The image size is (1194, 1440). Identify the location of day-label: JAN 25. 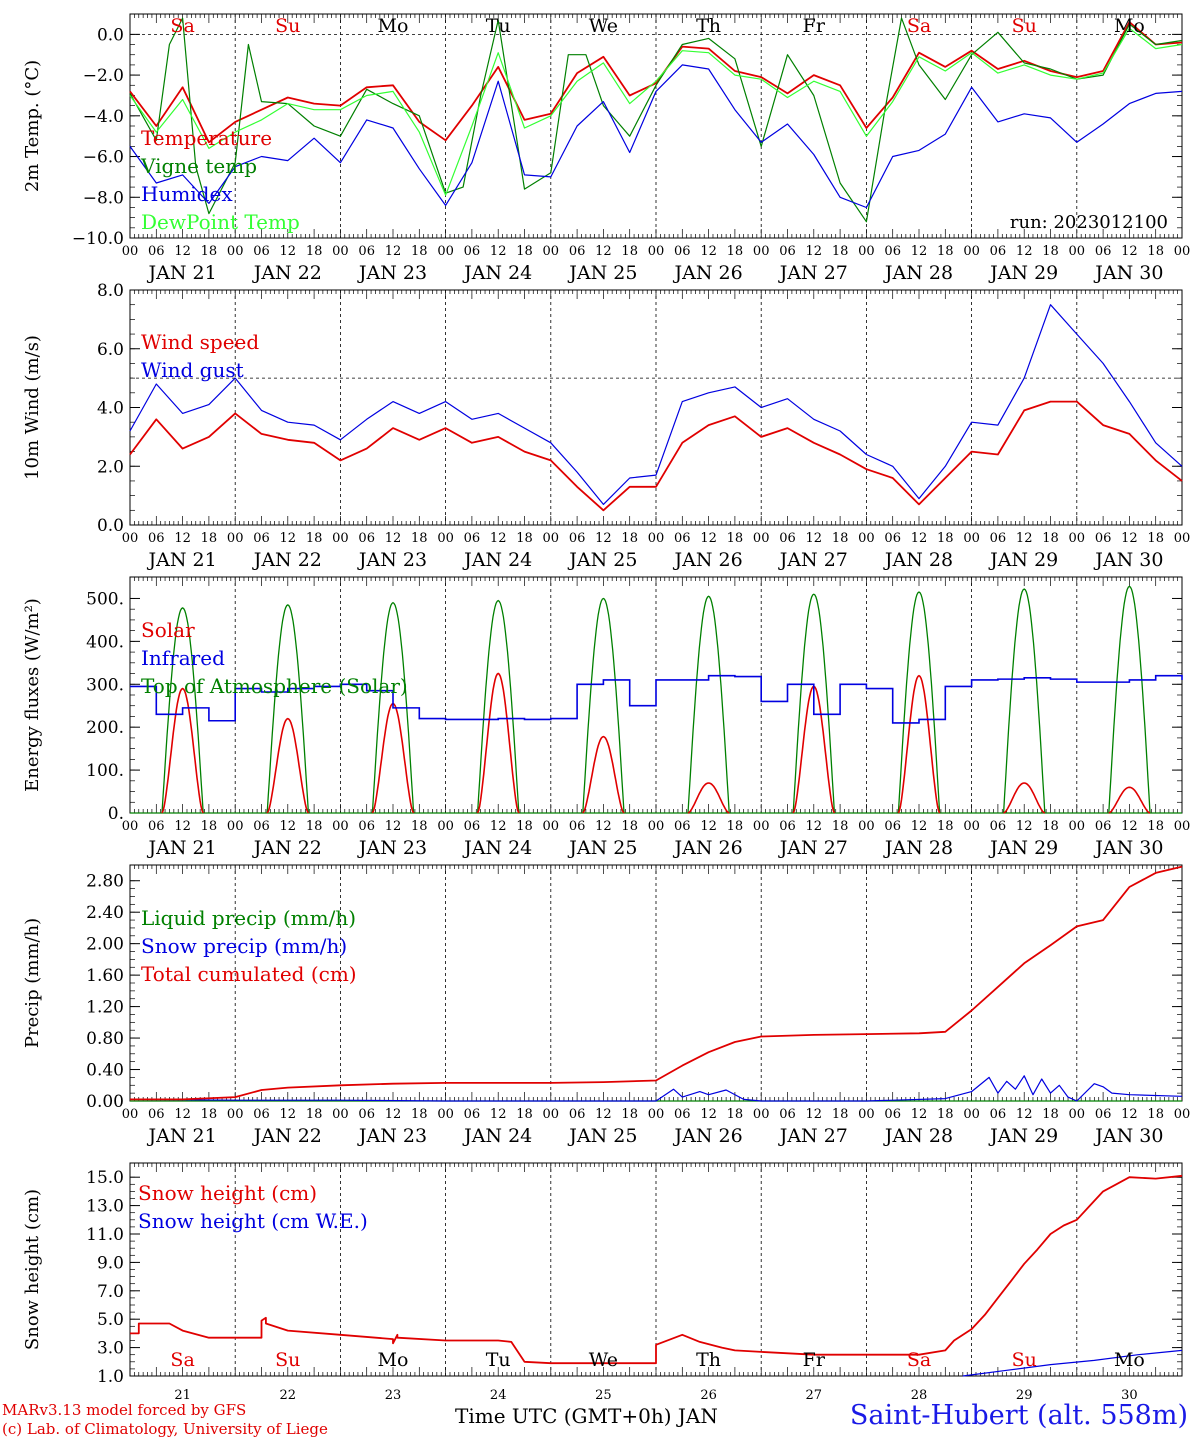
(602, 848).